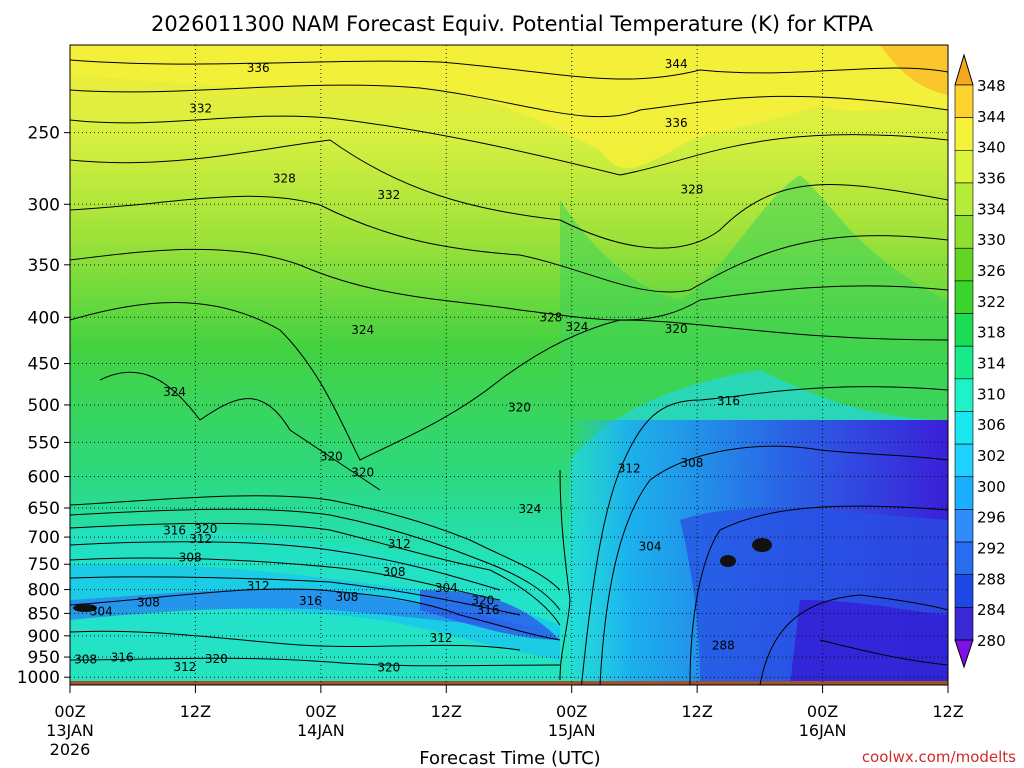 This screenshot has height=768, width=1024. Describe the element at coordinates (991, 549) in the screenshot. I see `colorbar-label: 292` at that location.